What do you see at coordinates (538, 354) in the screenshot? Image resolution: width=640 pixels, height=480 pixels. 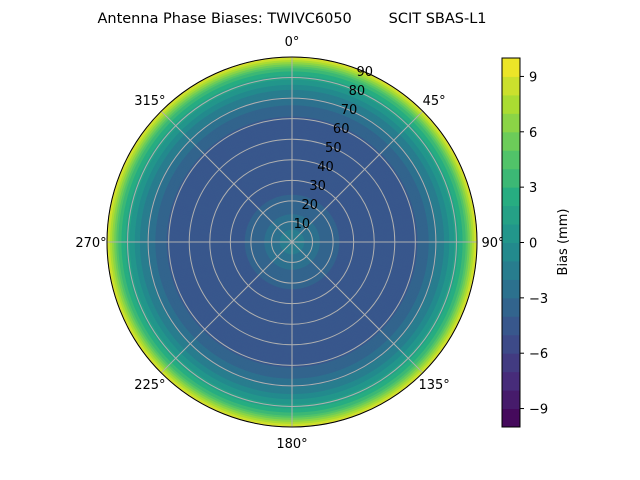 I see `colorbar-tick-label: −6` at bounding box center [538, 354].